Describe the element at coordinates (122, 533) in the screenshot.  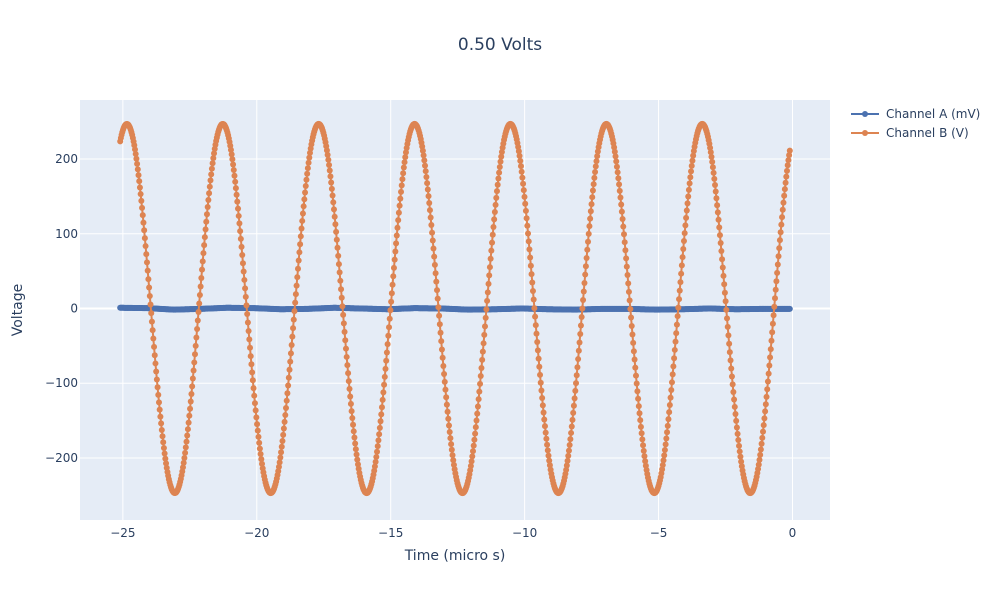
I see `x-tick-label: −25` at that location.